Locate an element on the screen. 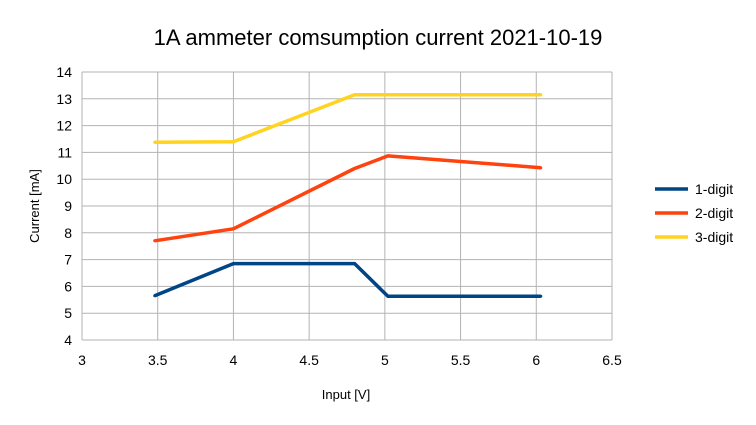  y-tick-label: 14 is located at coordinates (64, 72).